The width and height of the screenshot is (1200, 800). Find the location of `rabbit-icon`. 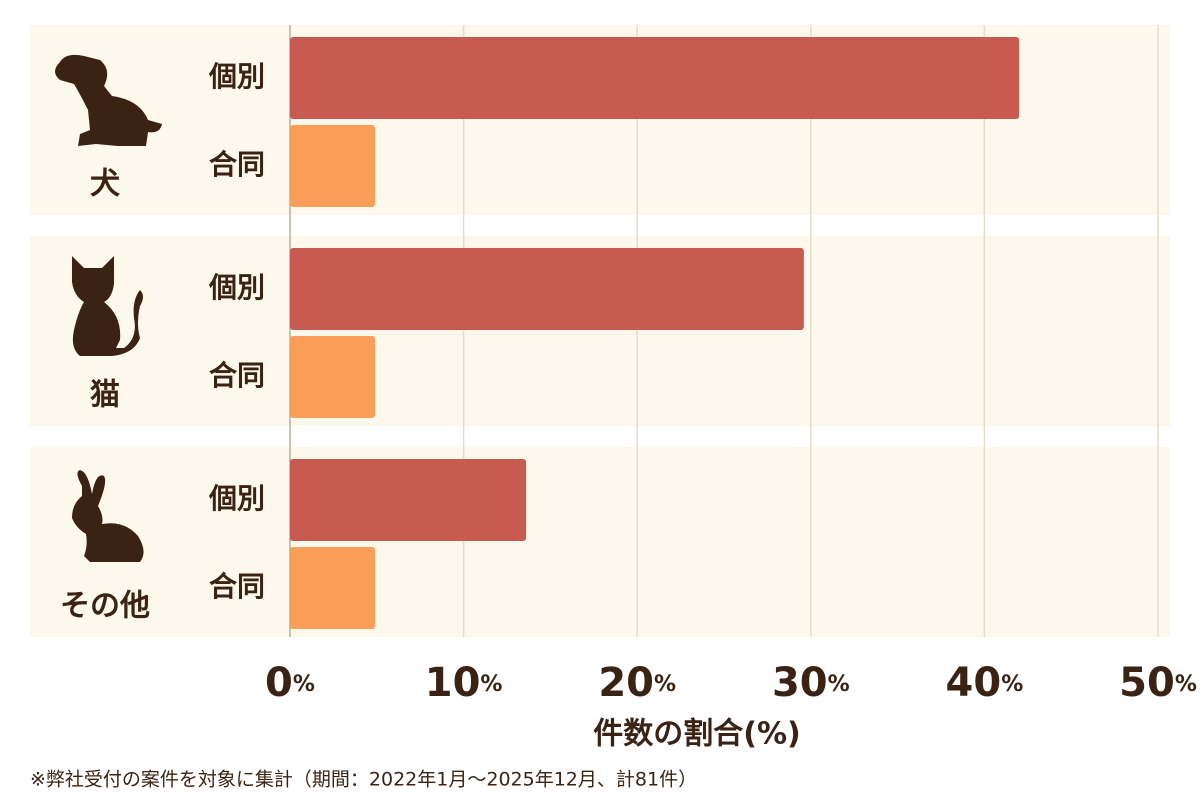

rabbit-icon is located at coordinates (108, 516).